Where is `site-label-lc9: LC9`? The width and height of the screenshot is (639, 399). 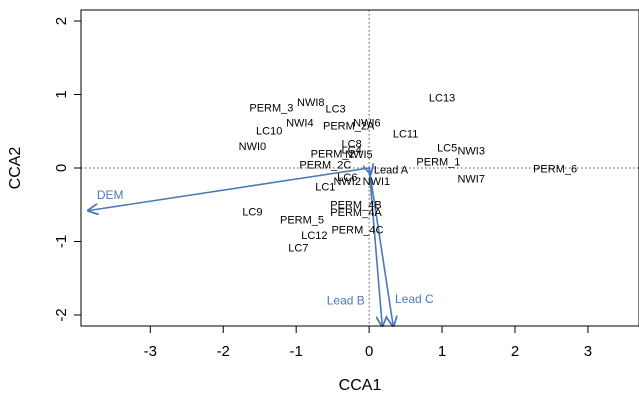 site-label-lc9: LC9 is located at coordinates (252, 212).